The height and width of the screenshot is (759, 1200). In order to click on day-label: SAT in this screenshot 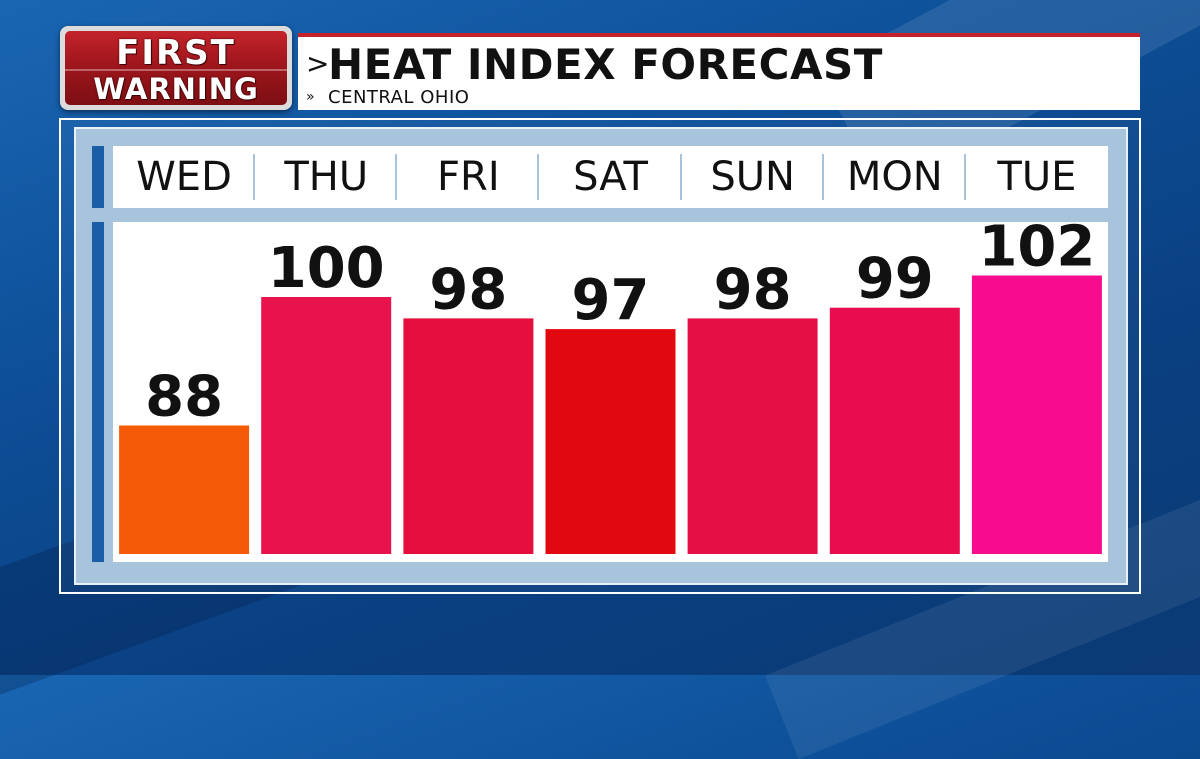, I will do `click(610, 177)`.